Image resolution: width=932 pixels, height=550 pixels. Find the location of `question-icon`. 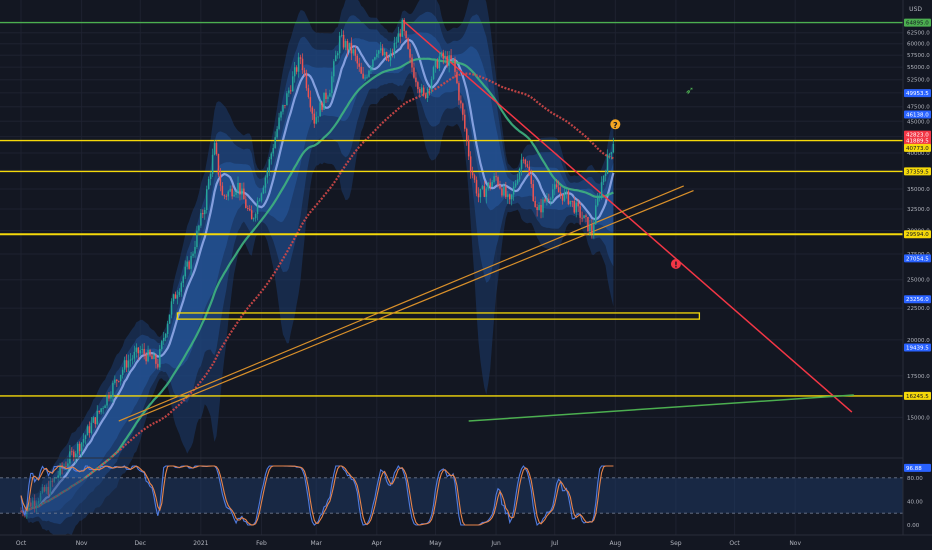

question-icon is located at coordinates (615, 124).